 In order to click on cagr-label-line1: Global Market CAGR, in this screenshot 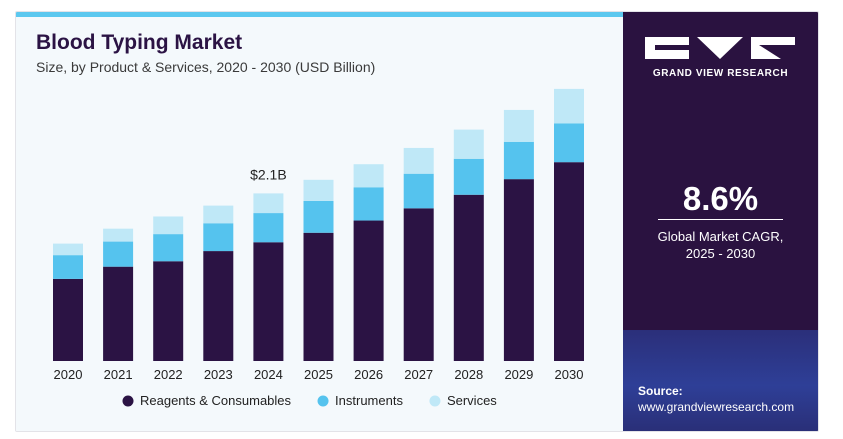, I will do `click(720, 236)`.